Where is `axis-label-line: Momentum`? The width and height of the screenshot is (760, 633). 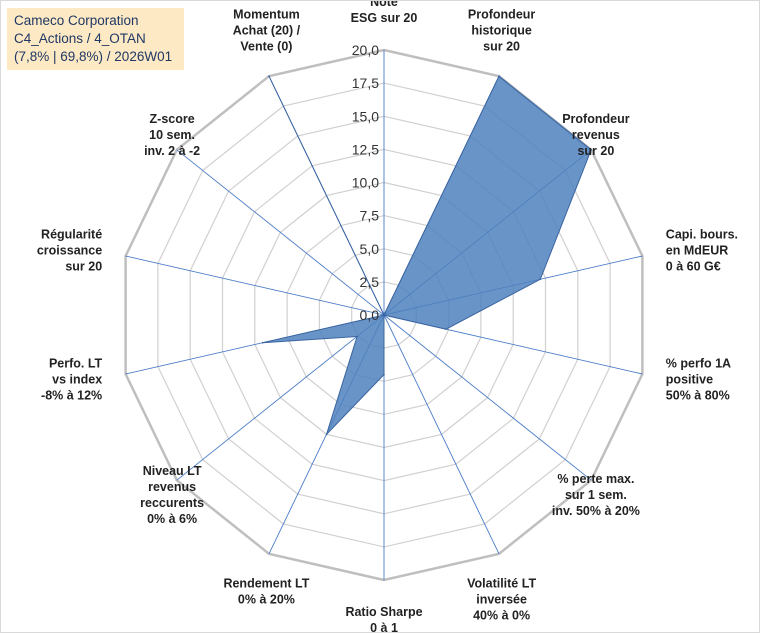 axis-label-line: Momentum is located at coordinates (266, 15).